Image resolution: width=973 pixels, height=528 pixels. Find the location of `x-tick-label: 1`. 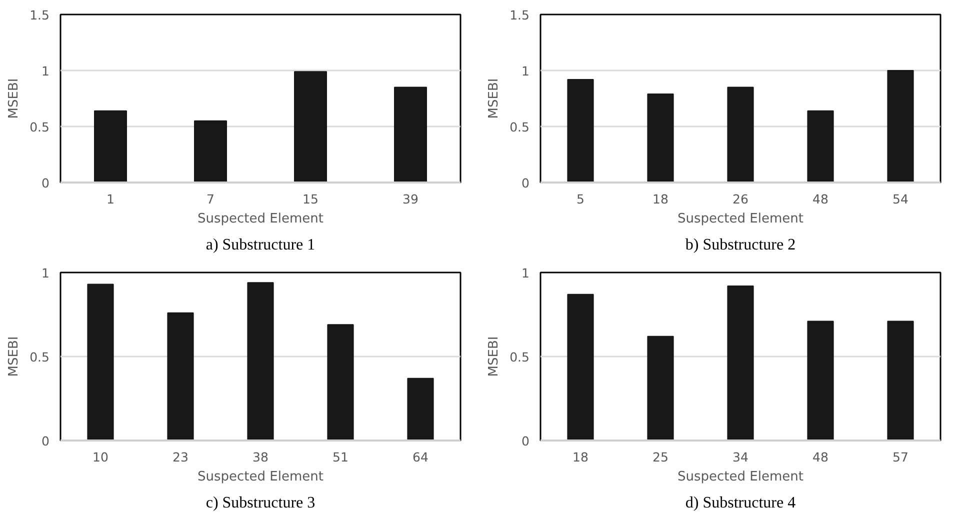

x-tick-label: 1 is located at coordinates (110, 199).